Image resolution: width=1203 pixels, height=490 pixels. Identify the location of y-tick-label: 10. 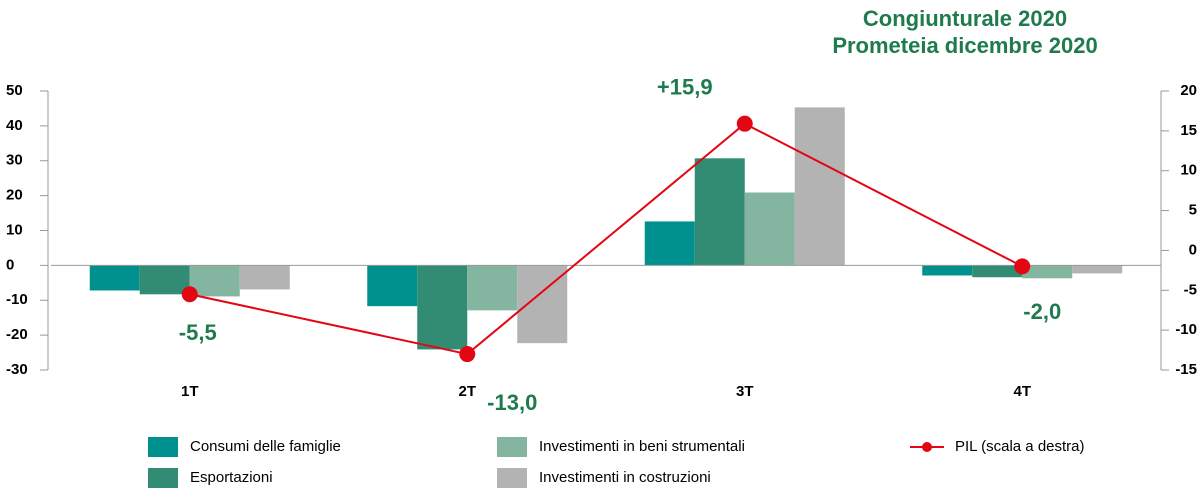
(14, 229).